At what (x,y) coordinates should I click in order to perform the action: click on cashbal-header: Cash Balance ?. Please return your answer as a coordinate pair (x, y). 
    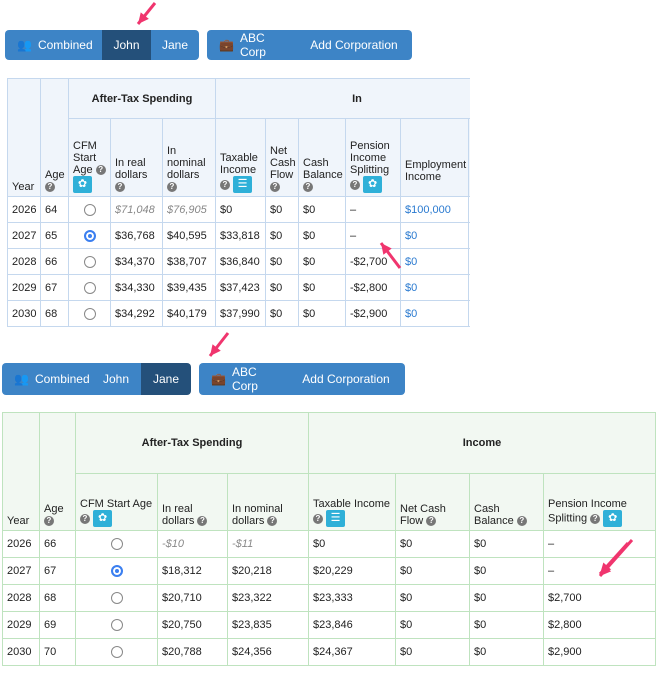
    Looking at the image, I should click on (322, 157).